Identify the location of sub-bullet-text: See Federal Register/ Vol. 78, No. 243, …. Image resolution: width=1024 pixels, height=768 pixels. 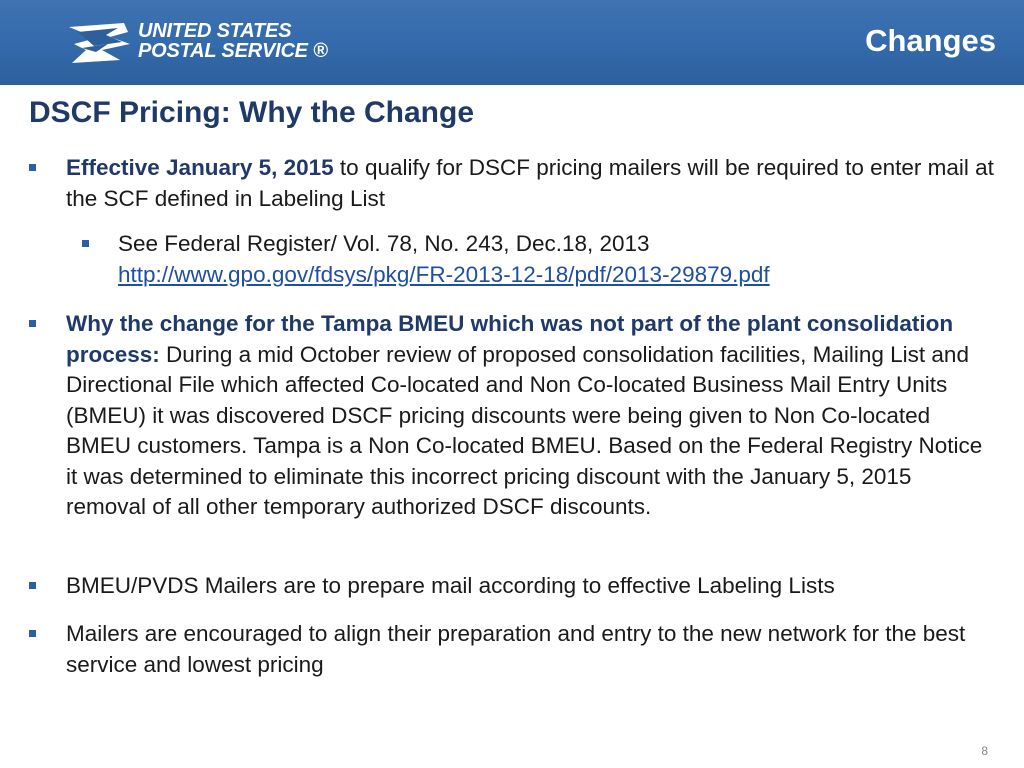
(384, 243).